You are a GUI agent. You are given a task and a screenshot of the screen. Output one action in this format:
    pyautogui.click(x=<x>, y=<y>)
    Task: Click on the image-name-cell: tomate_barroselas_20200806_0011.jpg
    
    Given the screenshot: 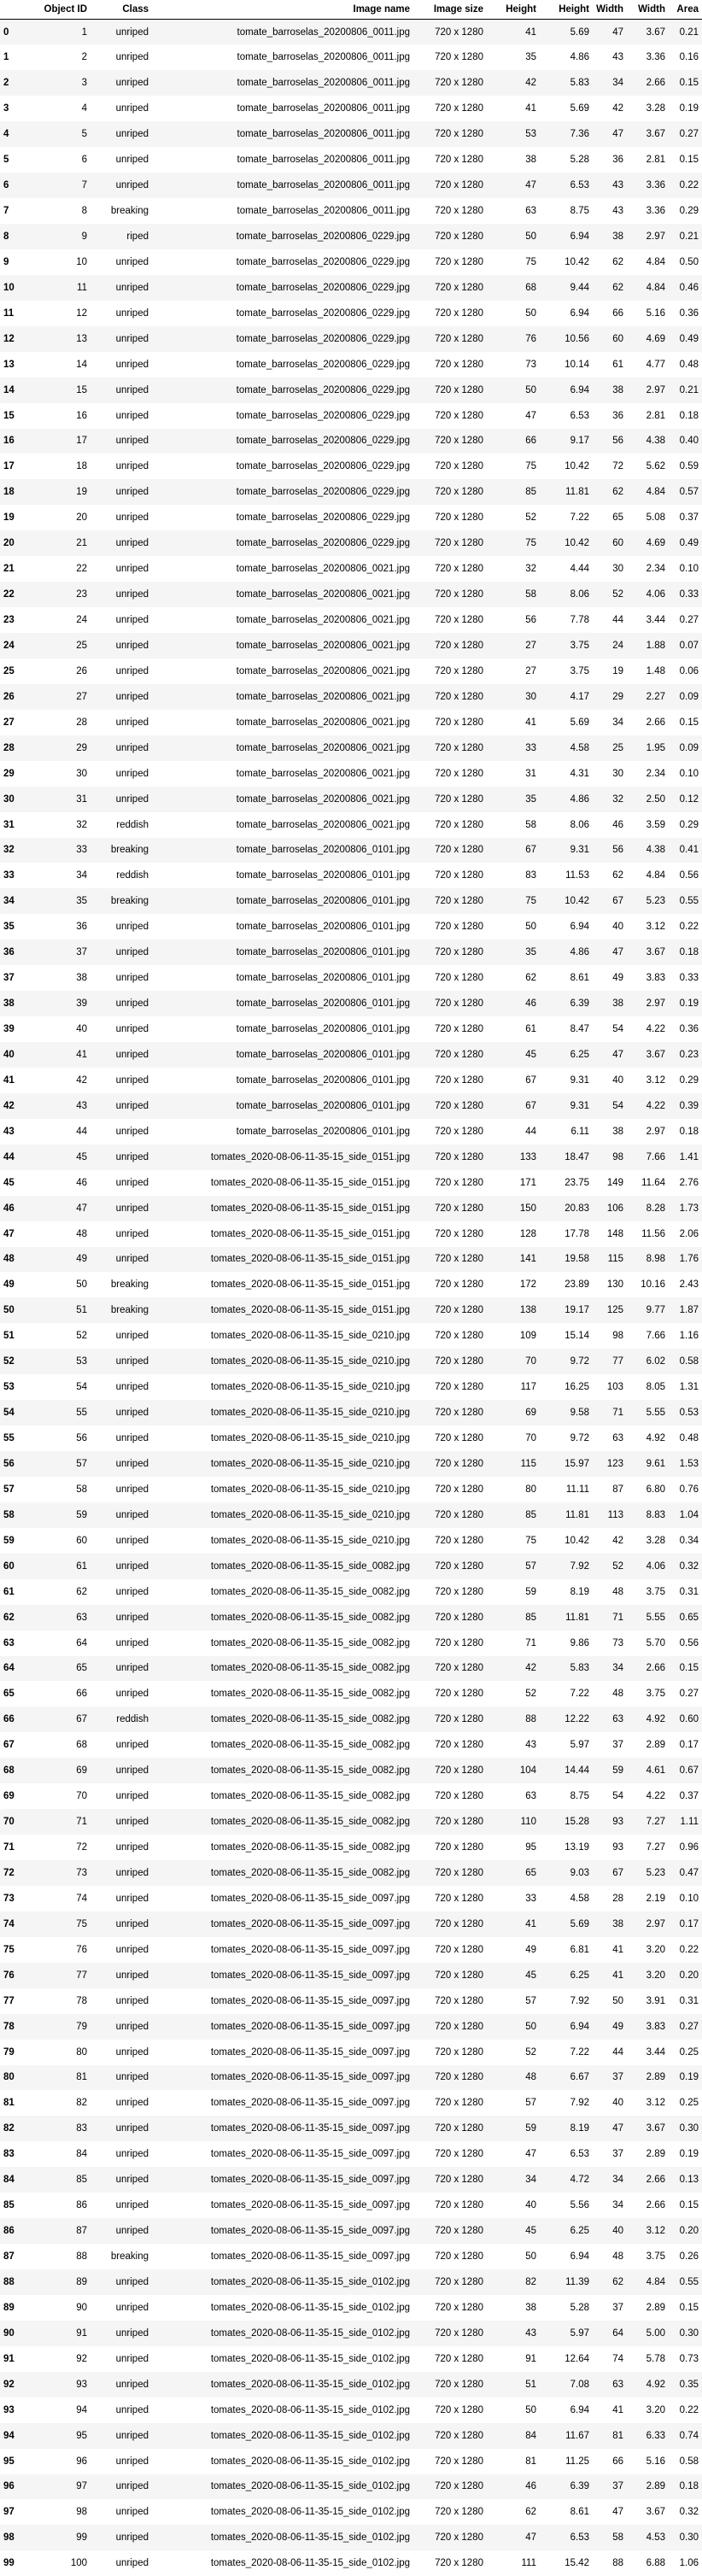 What is the action you would take?
    pyautogui.click(x=282, y=32)
    